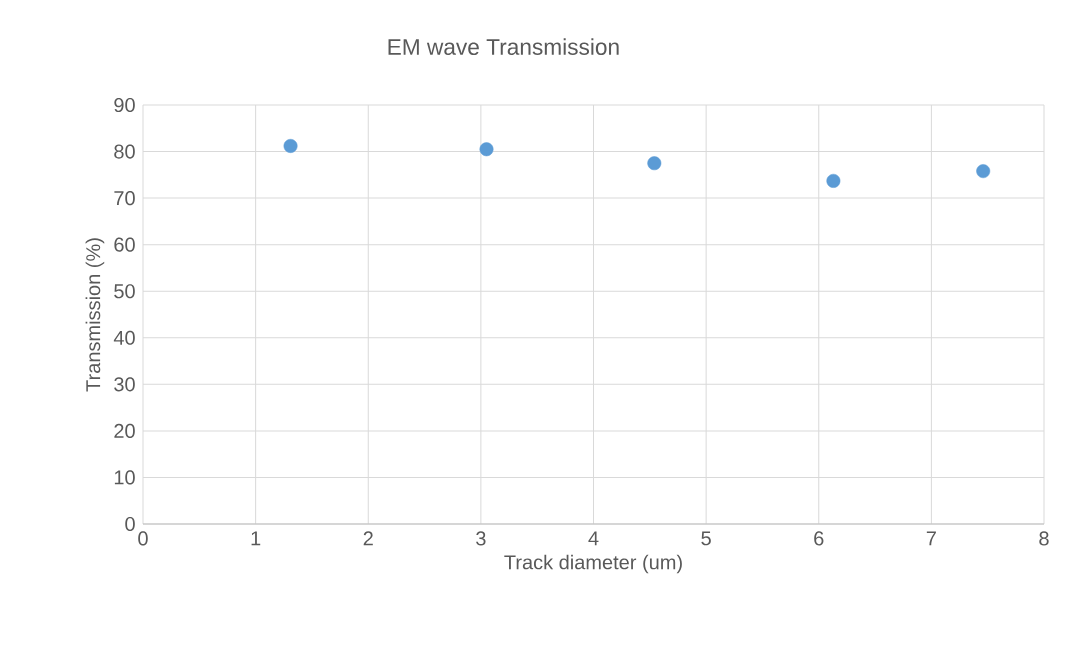 Image resolution: width=1073 pixels, height=650 pixels. I want to click on y-tick-label: 70, so click(124, 198).